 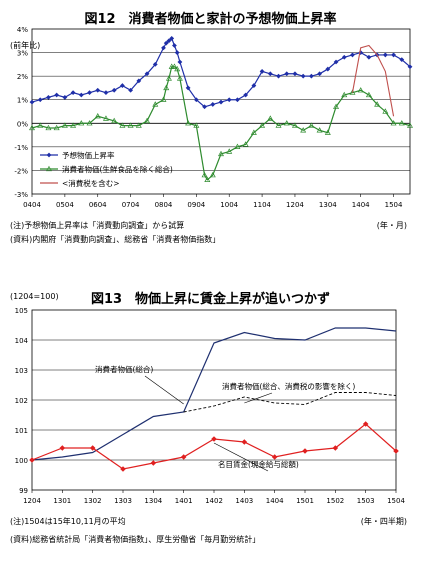 What do you see at coordinates (22, 54) in the screenshot?
I see `y-tick-label-12: 3%` at bounding box center [22, 54].